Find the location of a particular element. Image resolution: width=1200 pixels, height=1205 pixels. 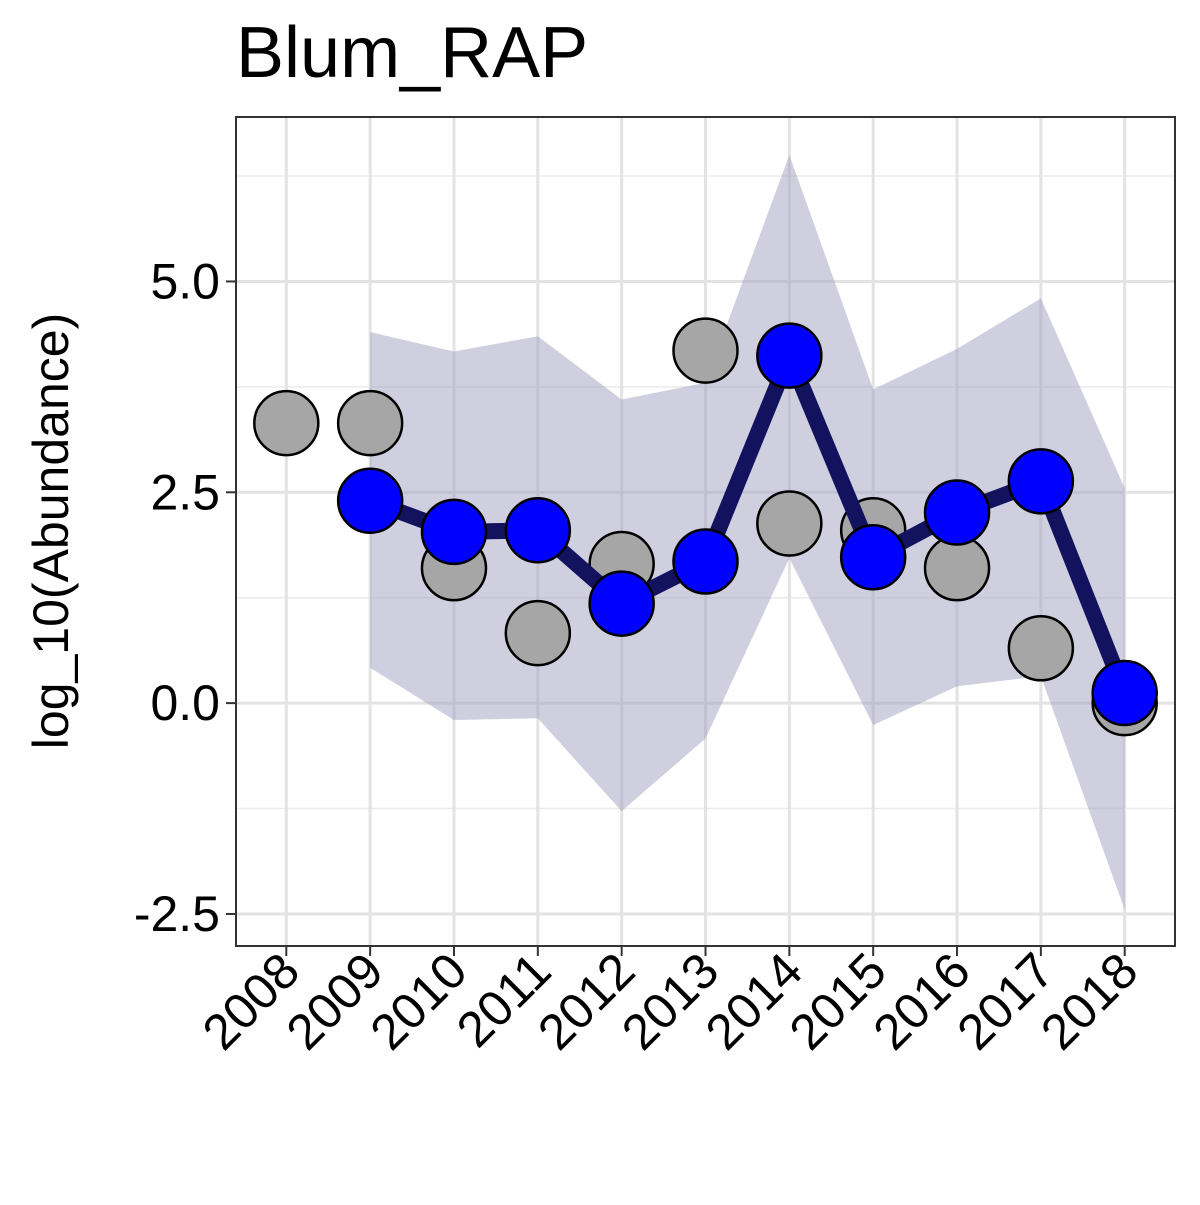

x-tick-label: 2016 is located at coordinates (922, 1001).